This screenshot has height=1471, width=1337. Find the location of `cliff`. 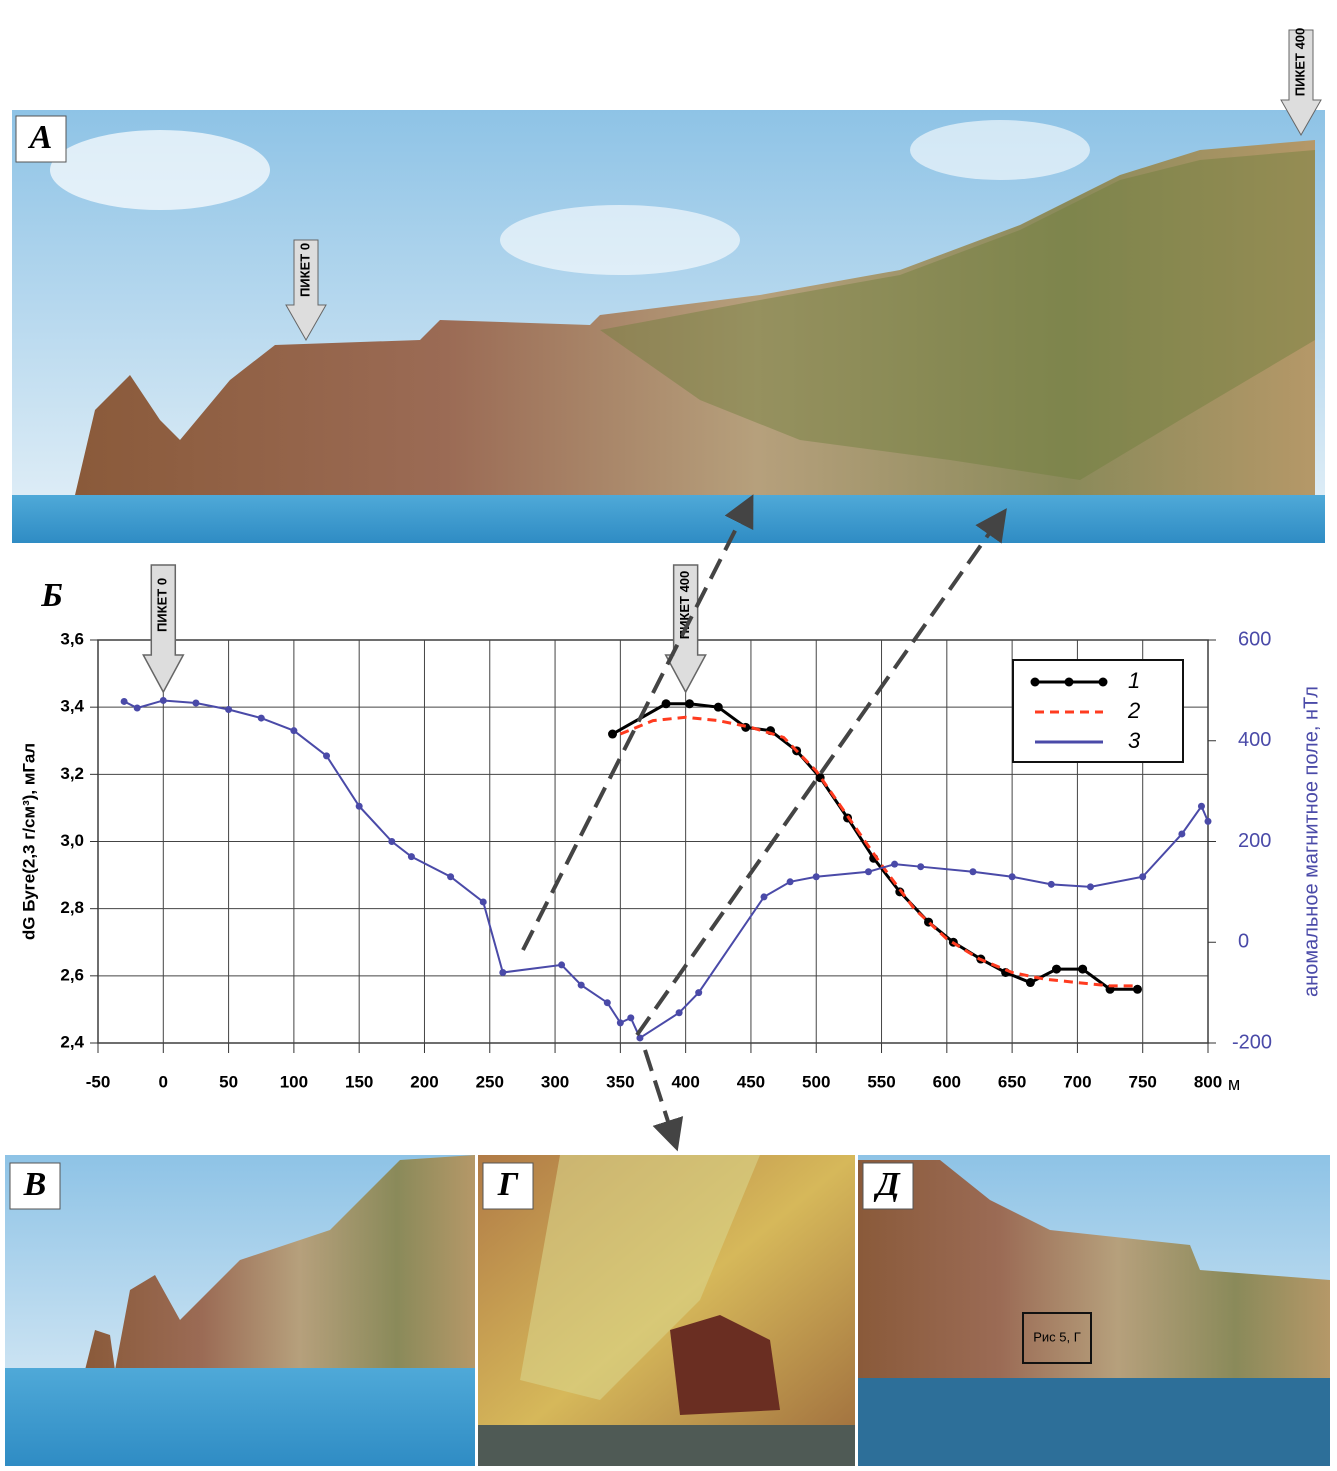

cliff is located at coordinates (1094, 1270).